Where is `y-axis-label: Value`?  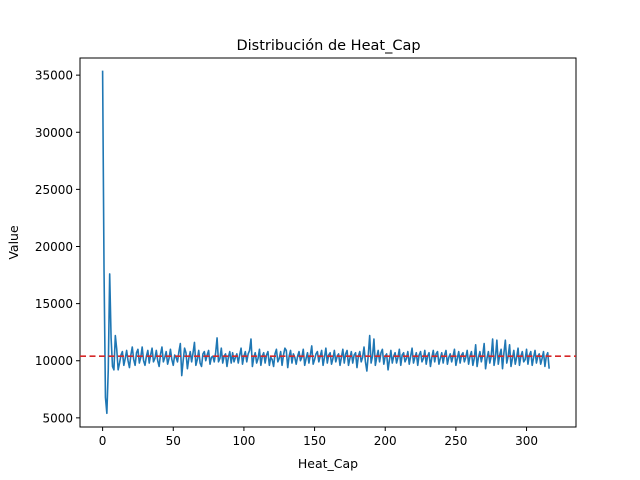
y-axis-label: Value is located at coordinates (13, 242).